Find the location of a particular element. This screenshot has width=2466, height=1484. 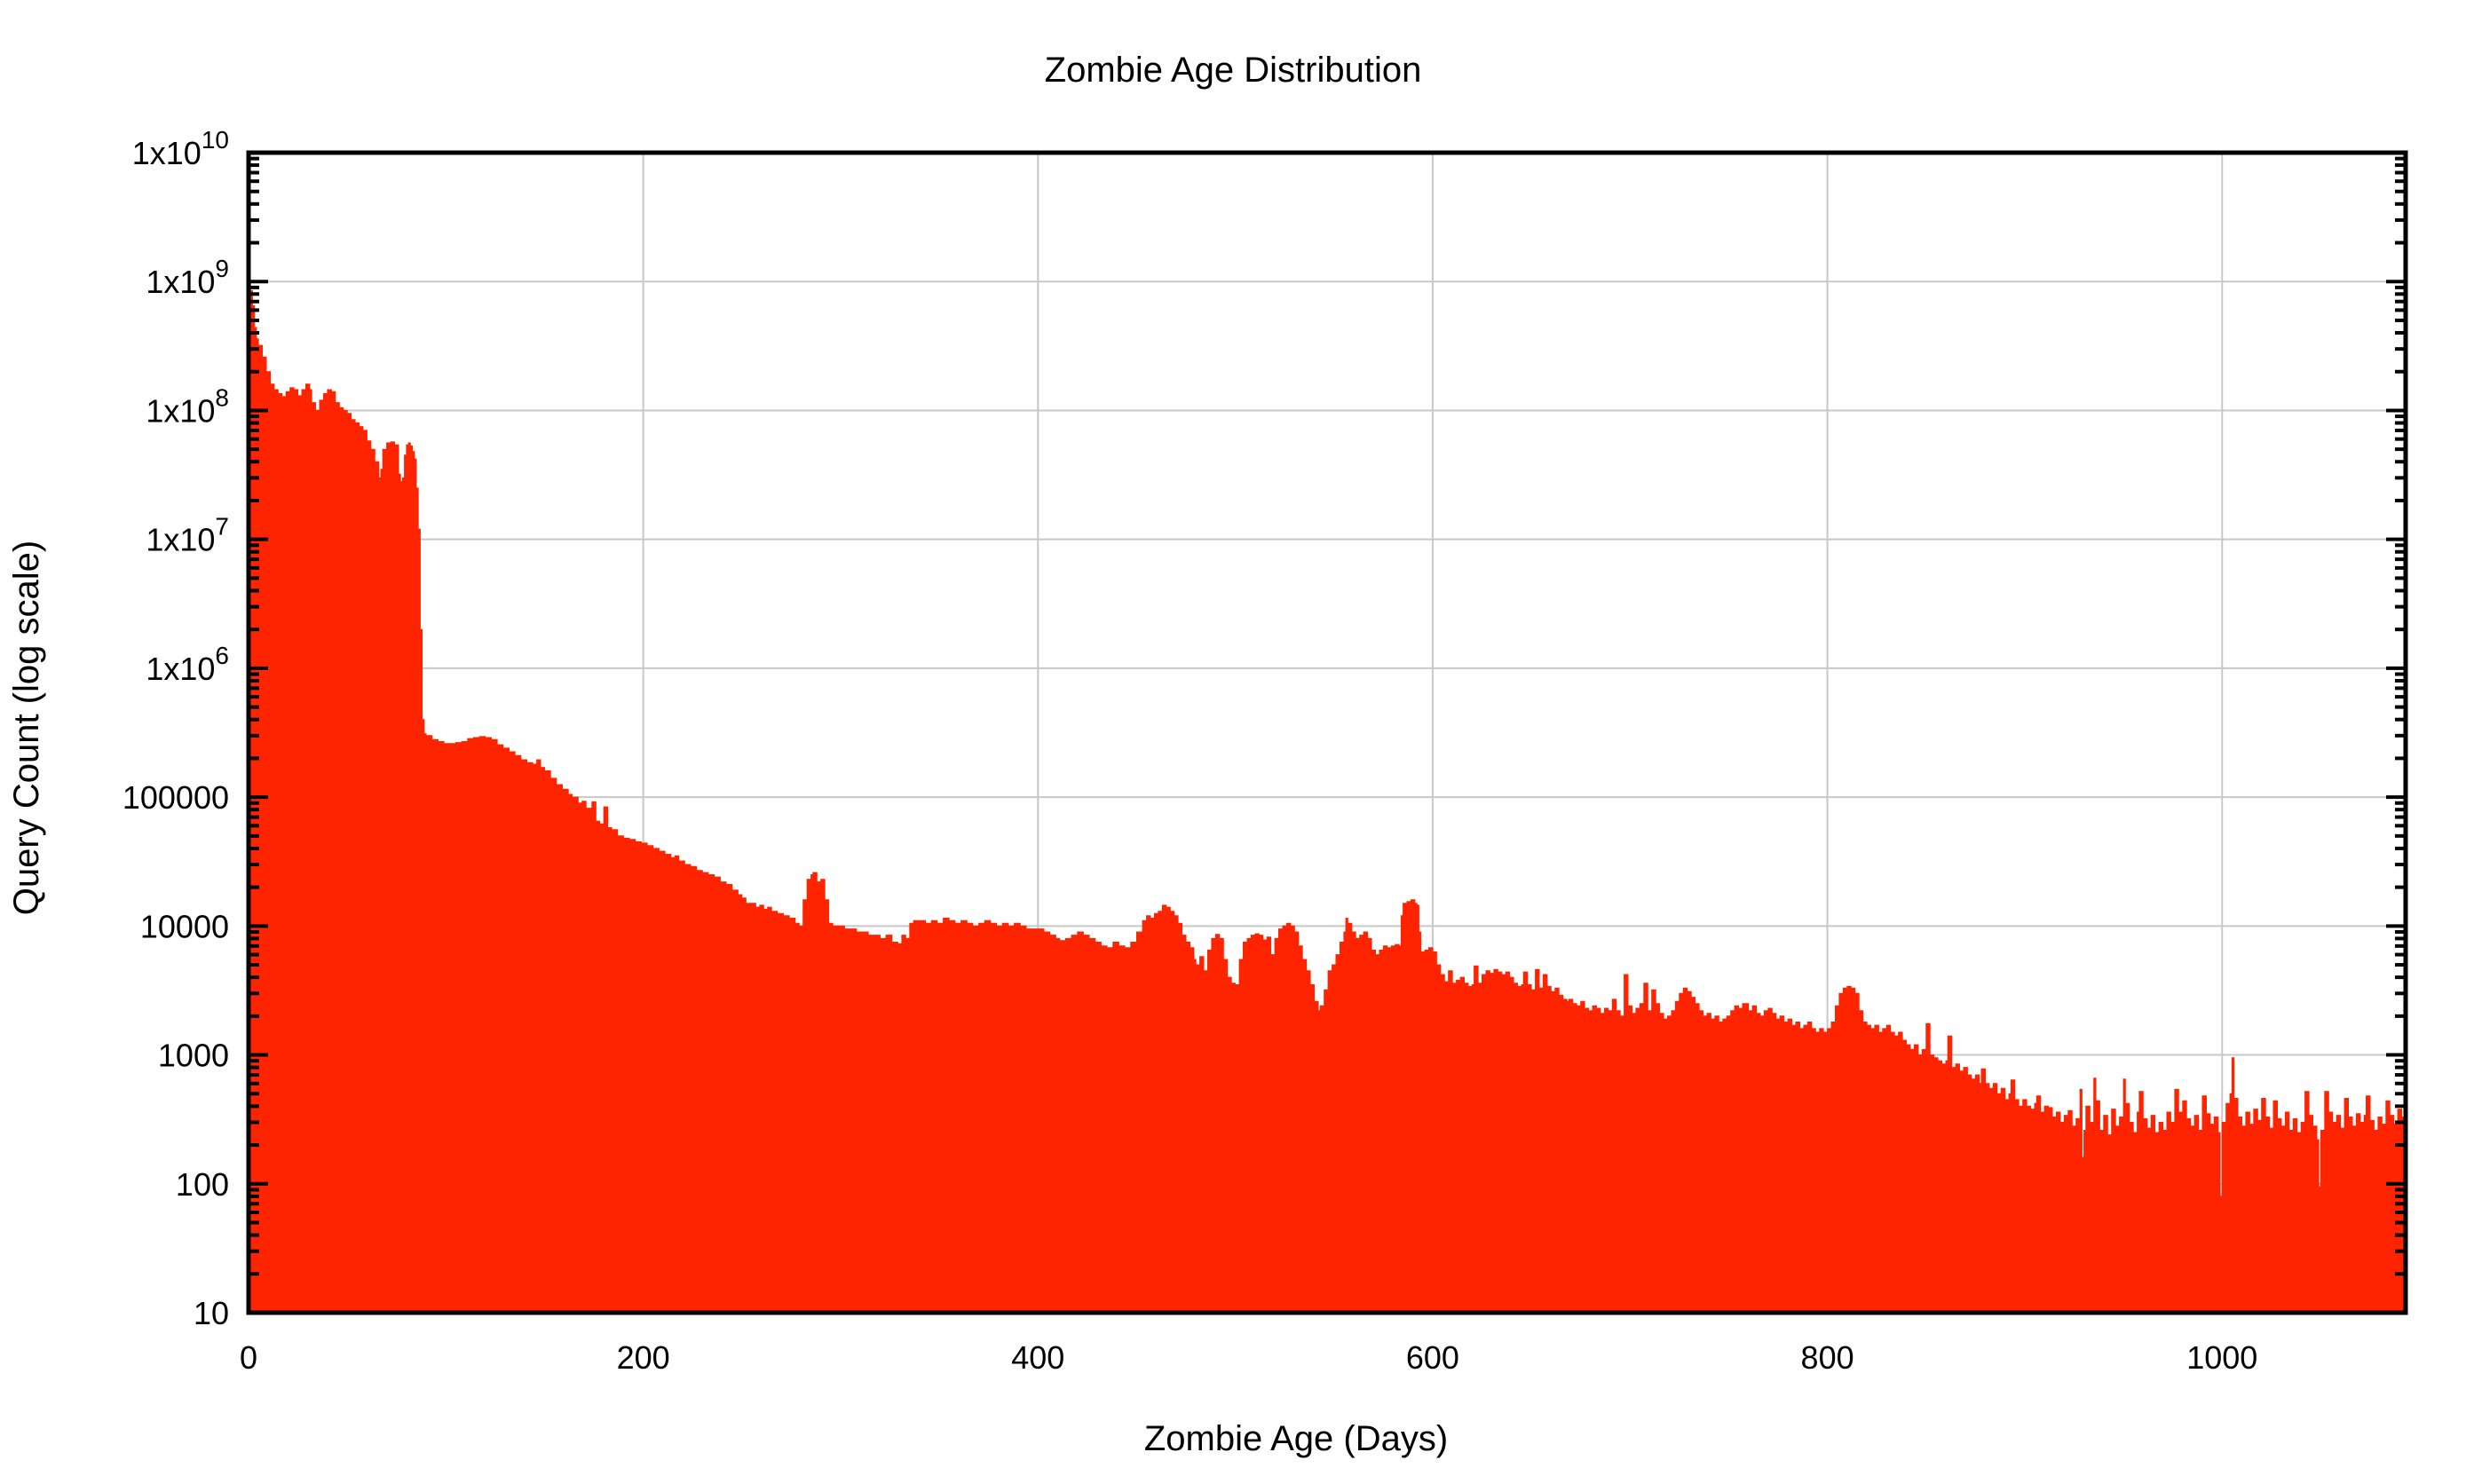

y-tick-label: 1x10⁶ is located at coordinates (188, 665).